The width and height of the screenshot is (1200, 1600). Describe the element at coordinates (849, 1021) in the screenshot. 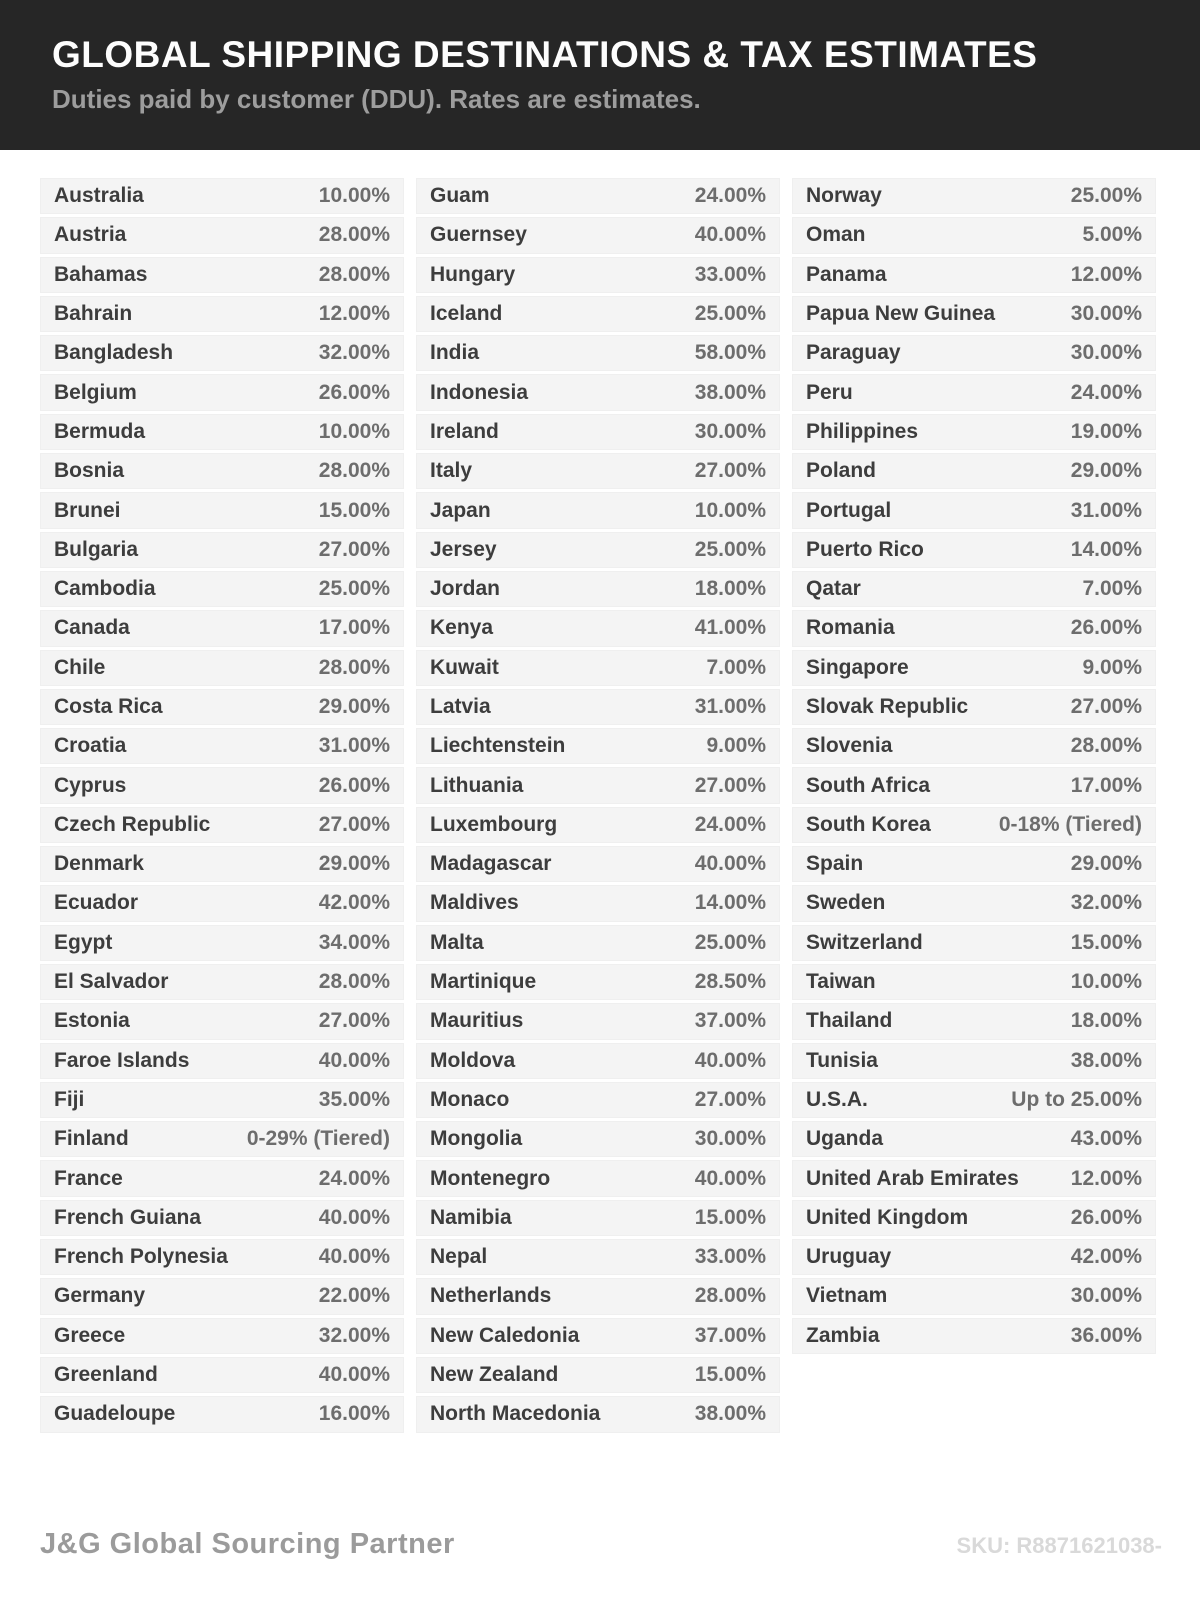

I see `country-name: Thailand` at that location.